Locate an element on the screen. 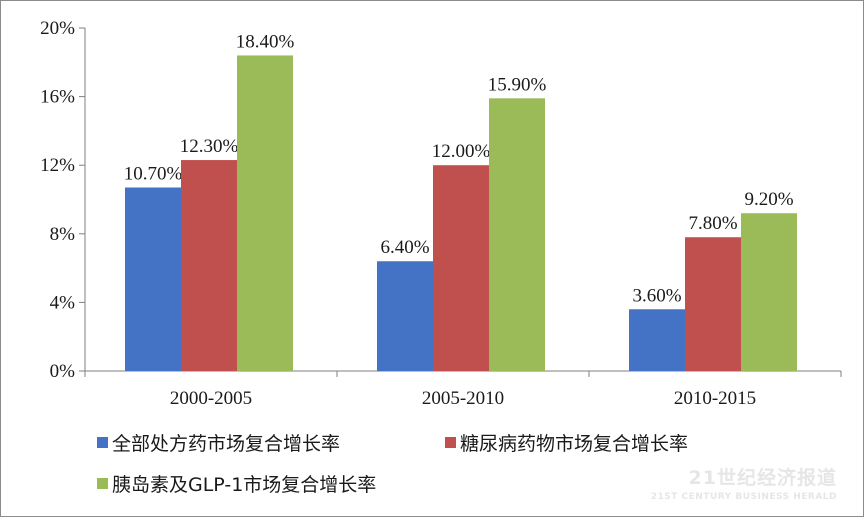 This screenshot has height=520, width=866. x-tick-label: 2005-2010 is located at coordinates (463, 398).